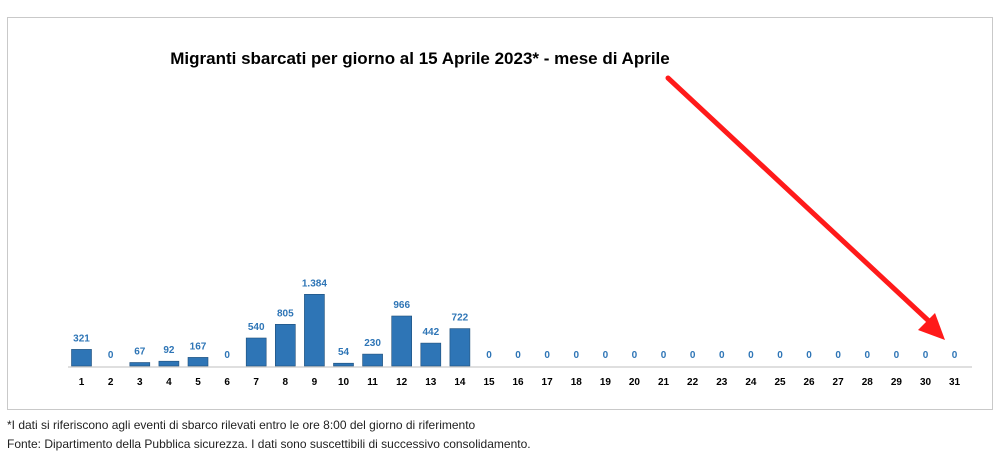 The height and width of the screenshot is (461, 1000). I want to click on x-tick-label-26: 26, so click(809, 382).